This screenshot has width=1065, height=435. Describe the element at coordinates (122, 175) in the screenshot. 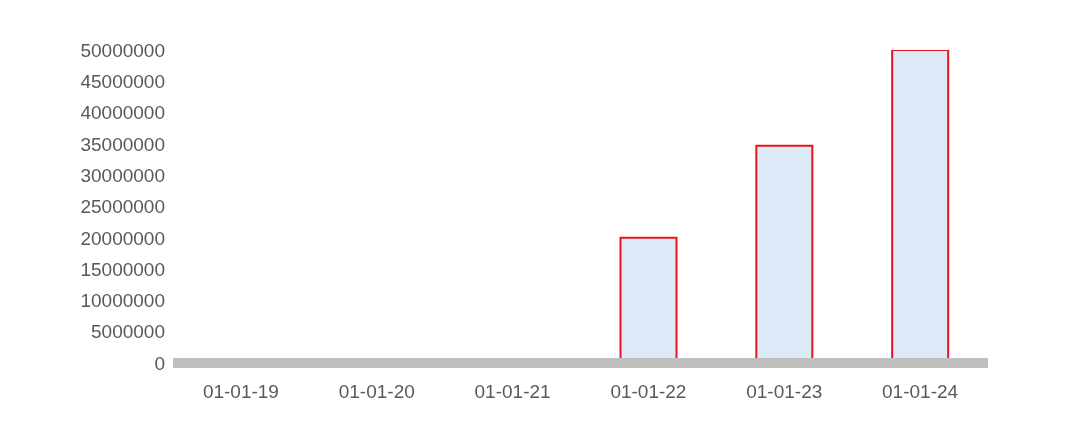

I see `y-tick-label: 30000000` at that location.